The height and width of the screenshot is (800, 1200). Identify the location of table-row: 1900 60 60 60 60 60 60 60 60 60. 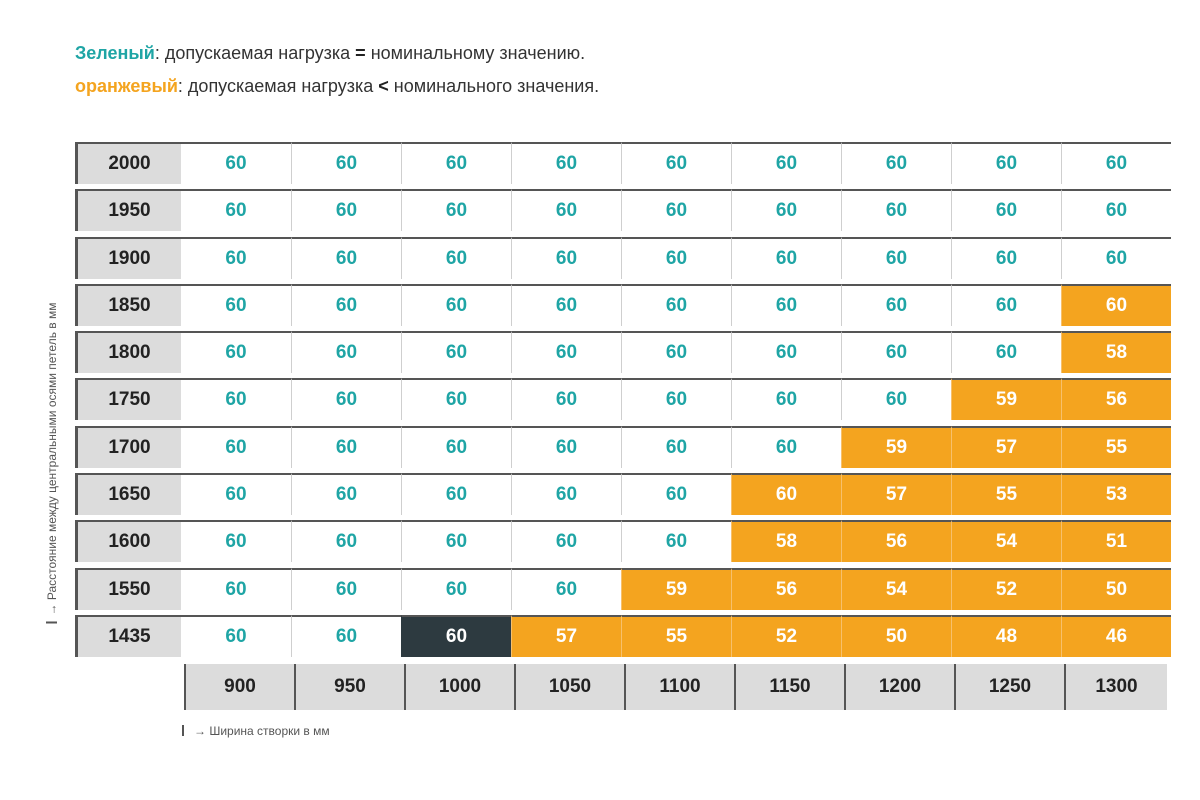
(625, 257).